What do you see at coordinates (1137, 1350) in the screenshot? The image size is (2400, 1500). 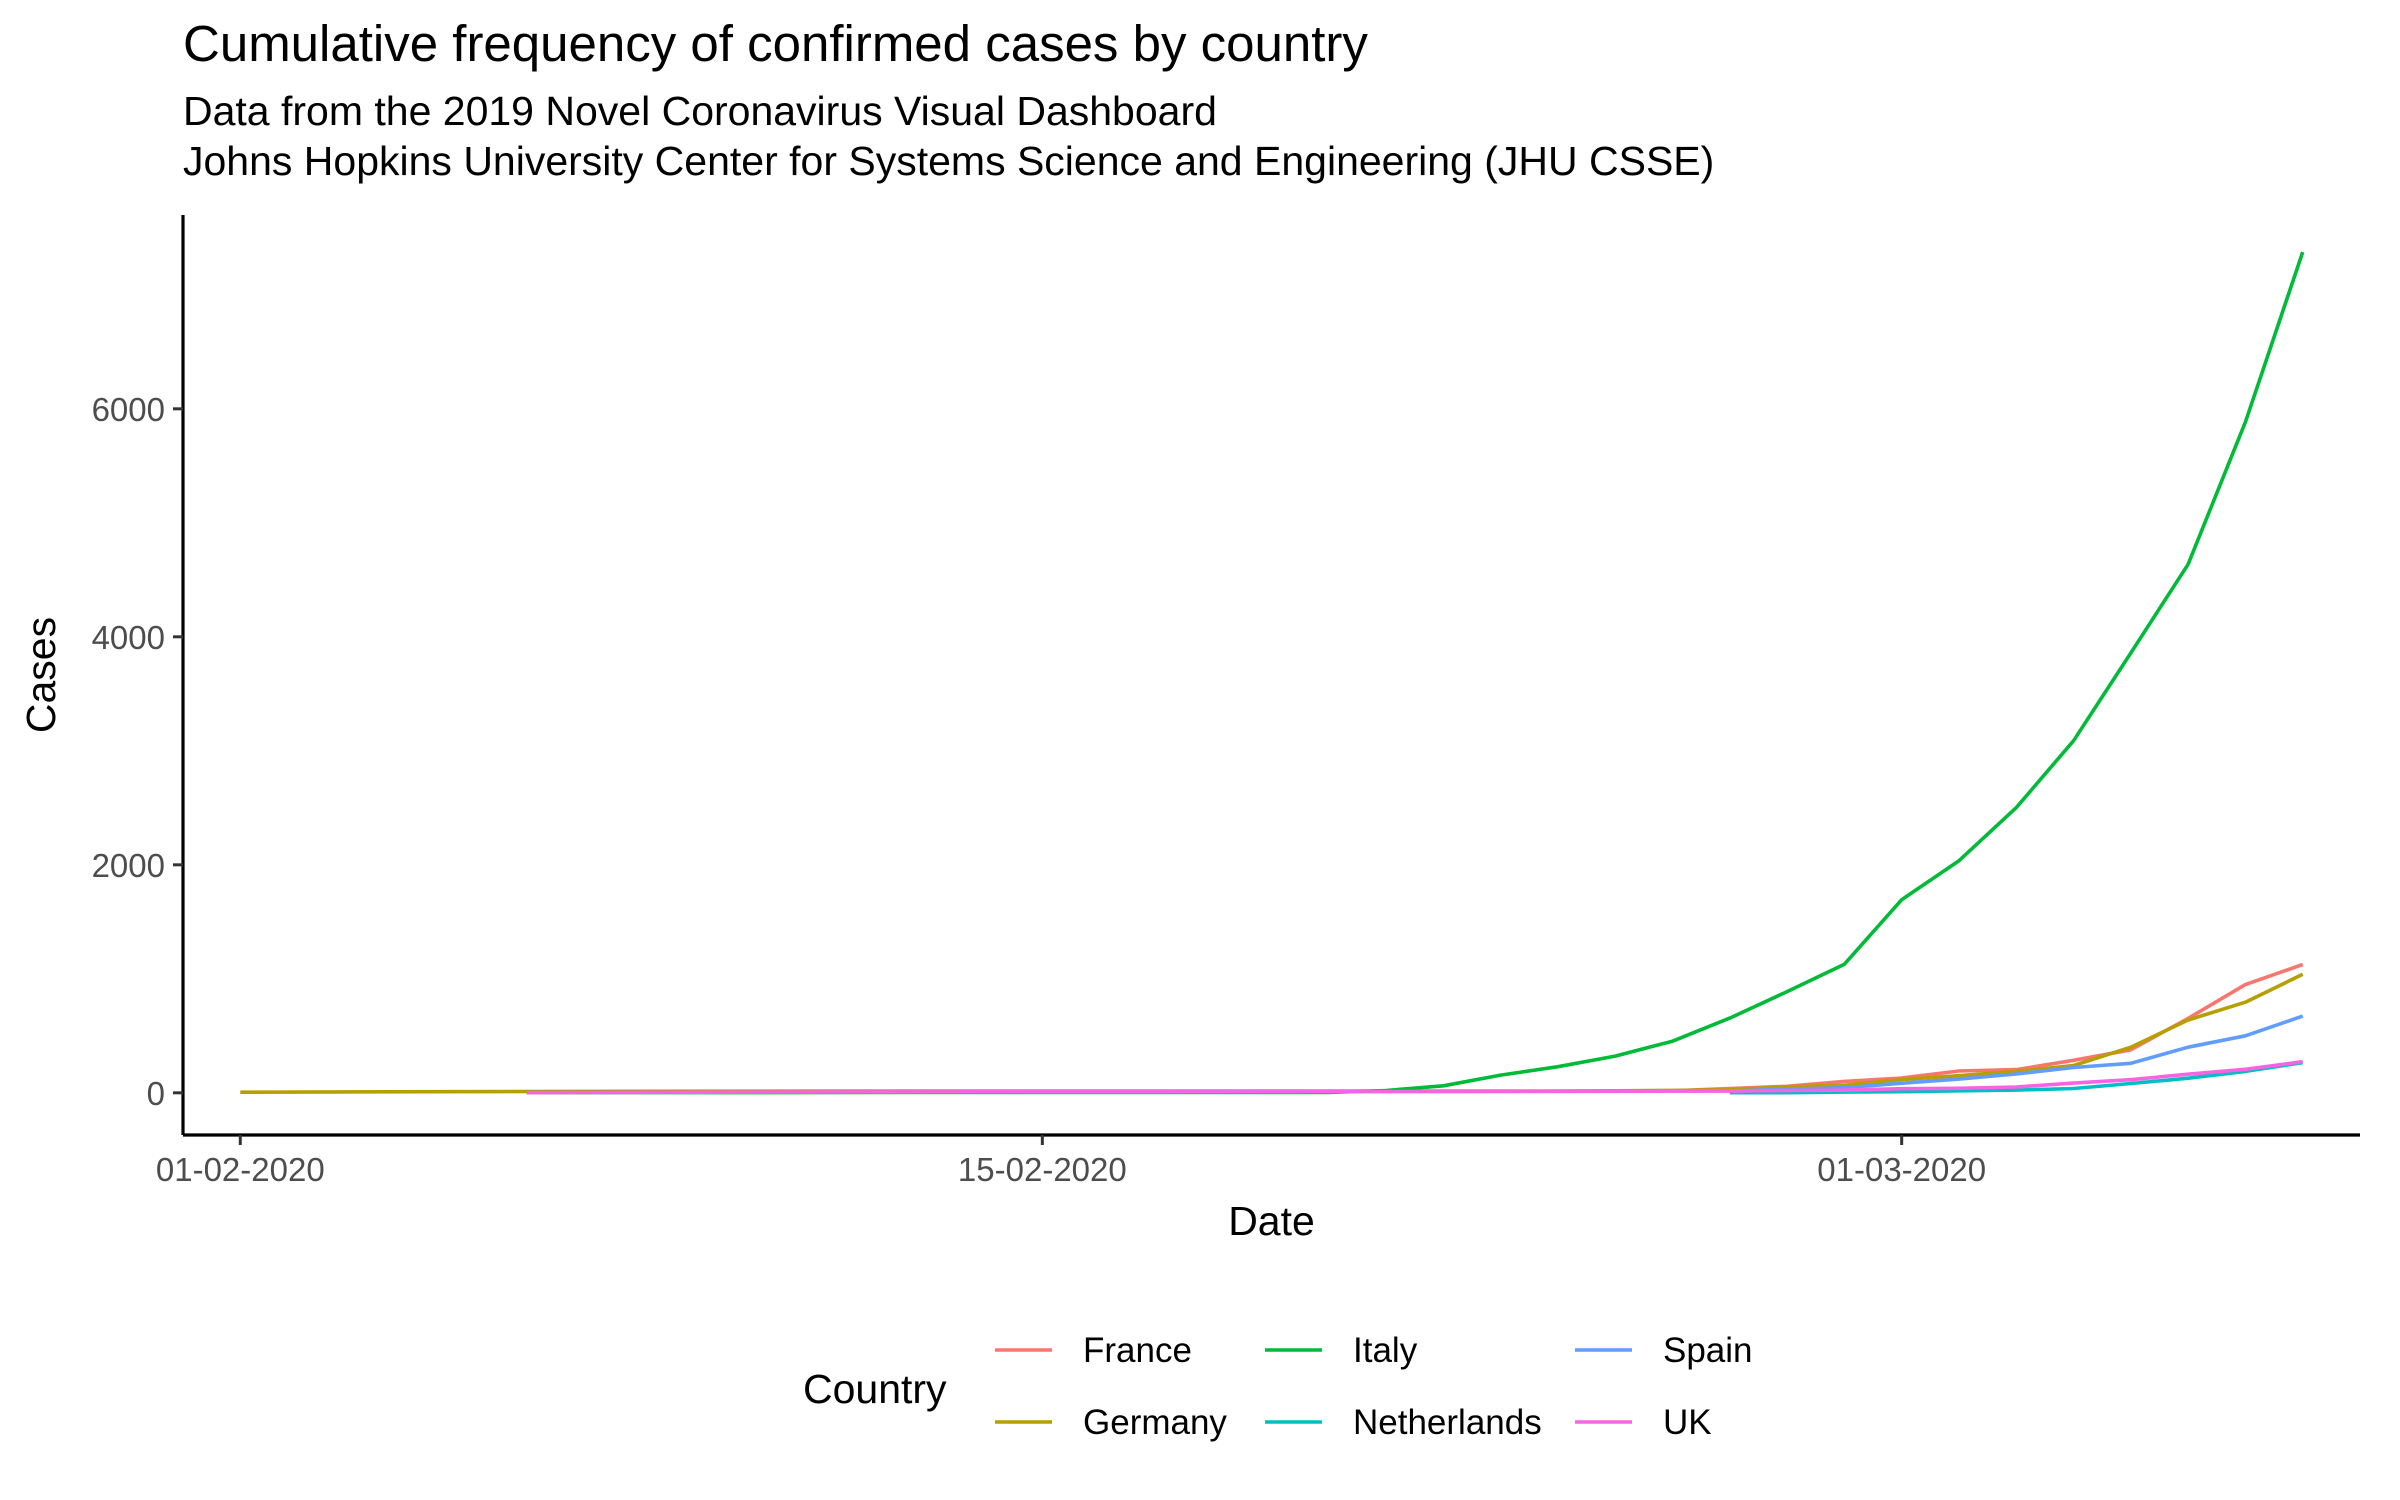 I see `legend-label: France` at bounding box center [1137, 1350].